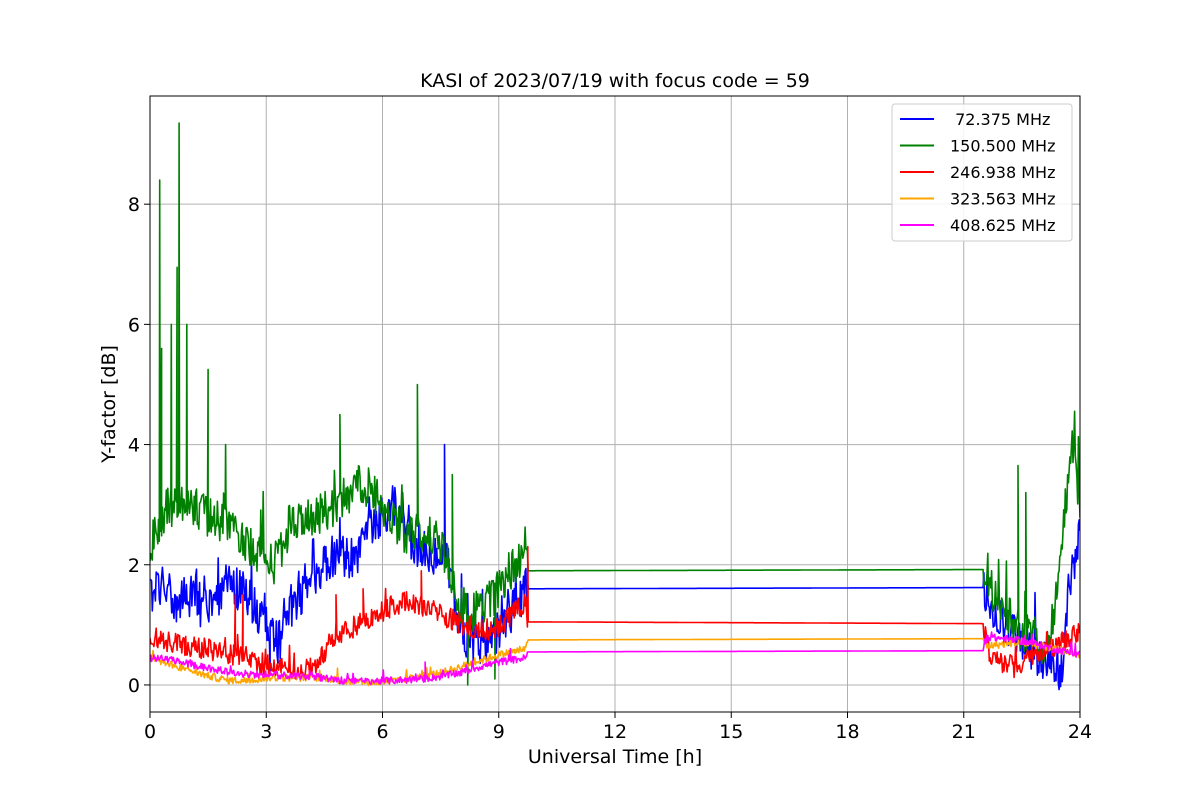  Describe the element at coordinates (134, 325) in the screenshot. I see `y-tick-label: 6` at that location.